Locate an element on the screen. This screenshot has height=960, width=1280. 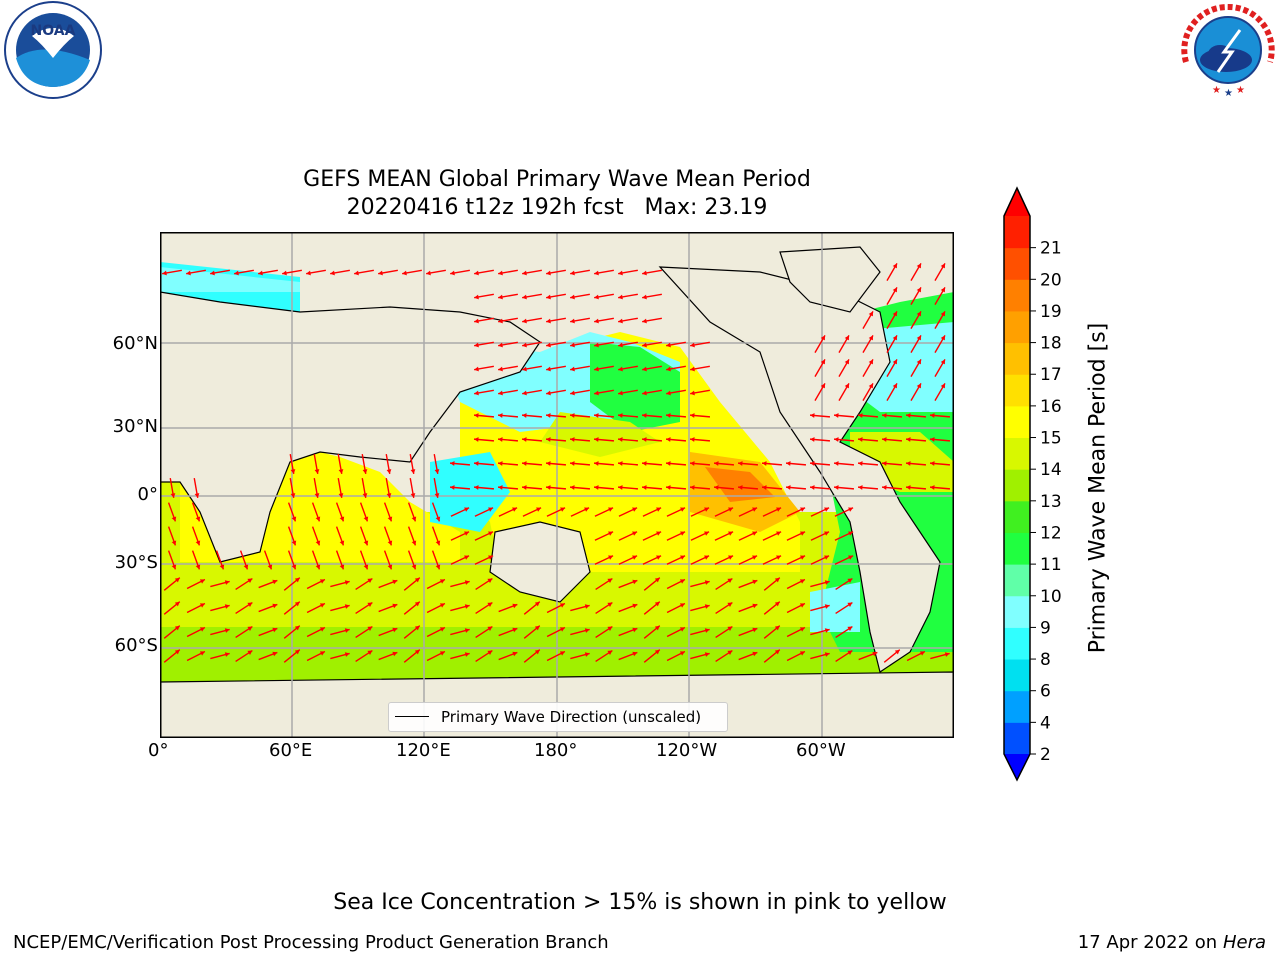
footer-date-text: 17 Apr 2022 on is located at coordinates (1150, 942).